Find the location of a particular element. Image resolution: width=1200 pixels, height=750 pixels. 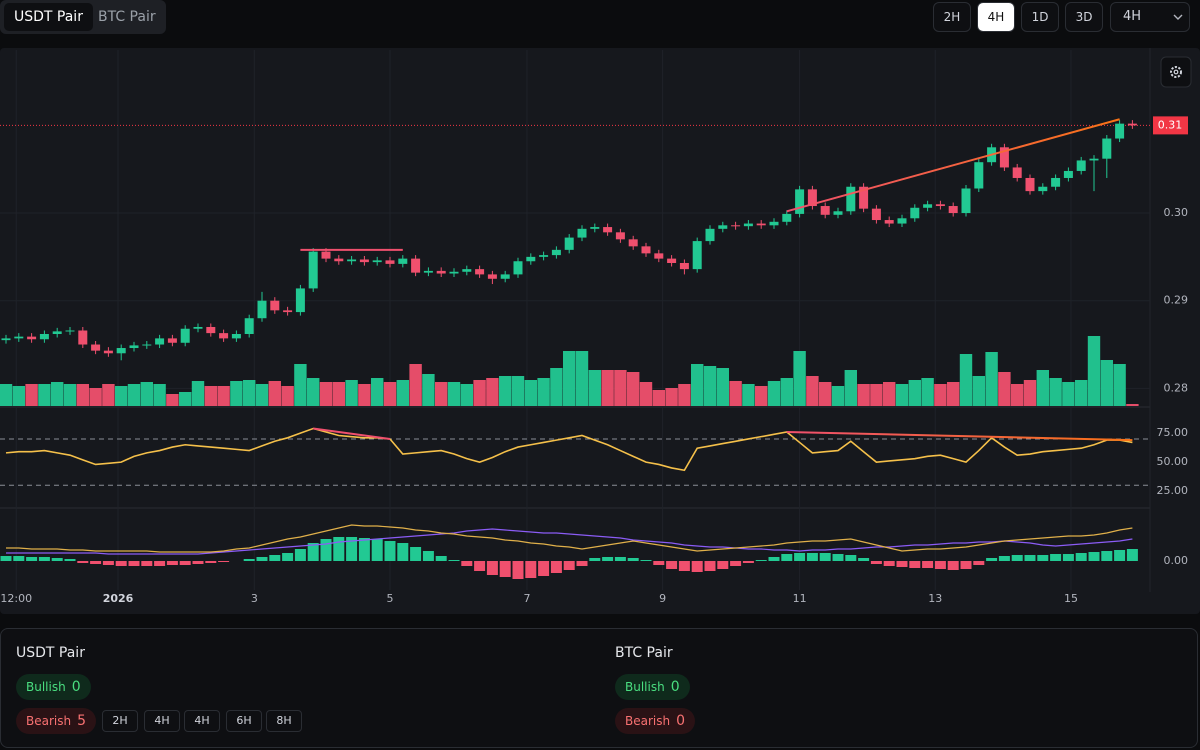

summary-timeframe: 6H is located at coordinates (244, 721).